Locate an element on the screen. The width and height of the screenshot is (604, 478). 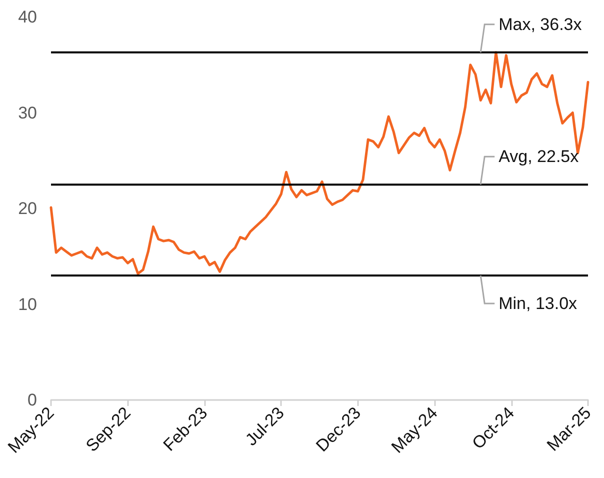
ref-line-label: Min, 13.0x is located at coordinates (538, 304).